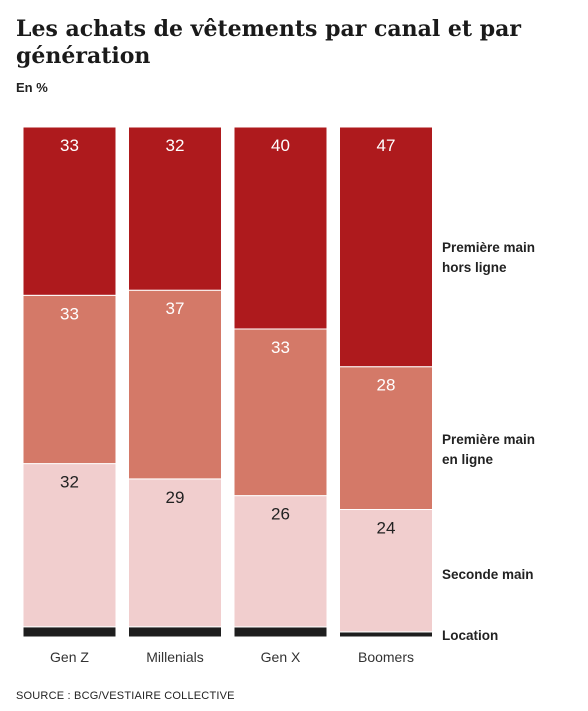 The height and width of the screenshot is (711, 588). What do you see at coordinates (488, 439) in the screenshot?
I see `legend-label-premiere-main-en-ligne: Première main` at bounding box center [488, 439].